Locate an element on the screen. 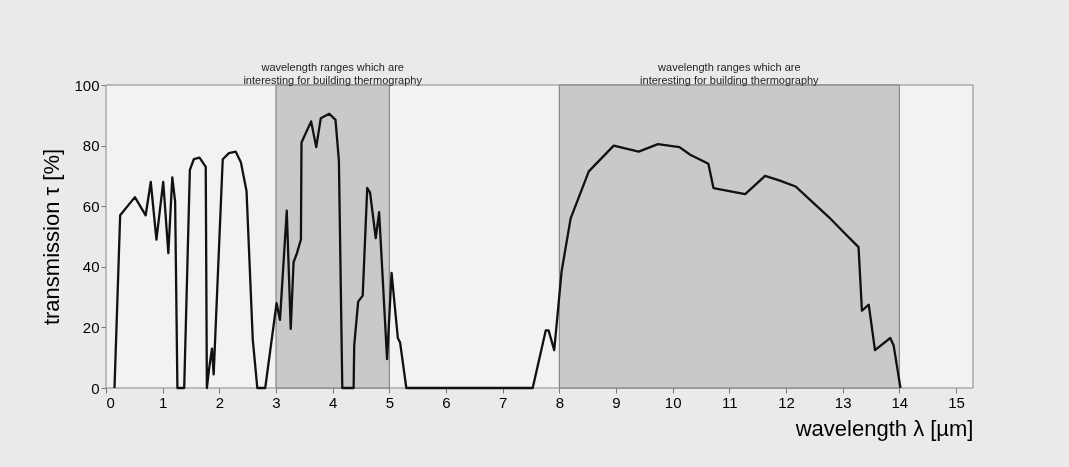  x-tick-label: 3 is located at coordinates (276, 402).